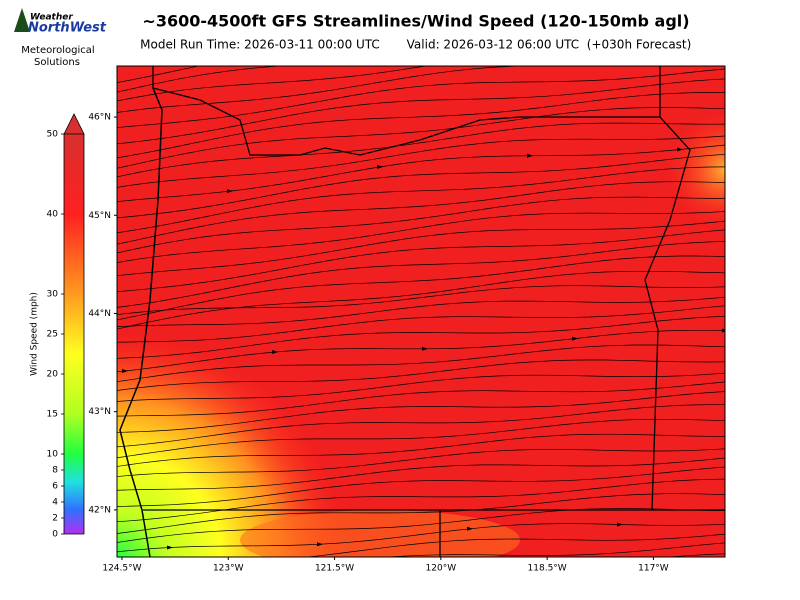 The height and width of the screenshot is (600, 800). What do you see at coordinates (57, 50) in the screenshot?
I see `logo-caption: Meteorological` at bounding box center [57, 50].